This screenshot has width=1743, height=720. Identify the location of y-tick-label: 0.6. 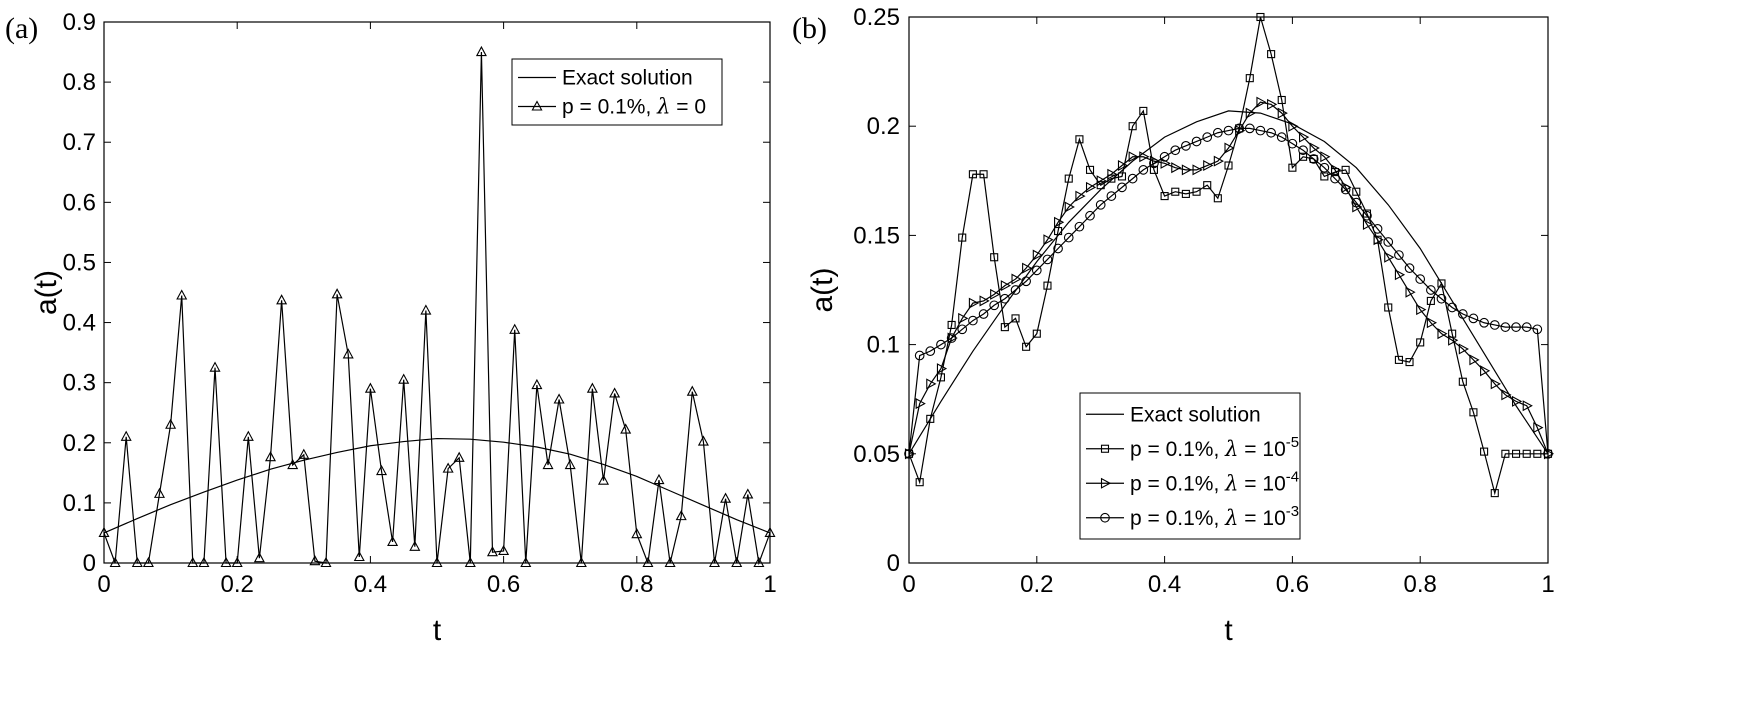
(79, 202).